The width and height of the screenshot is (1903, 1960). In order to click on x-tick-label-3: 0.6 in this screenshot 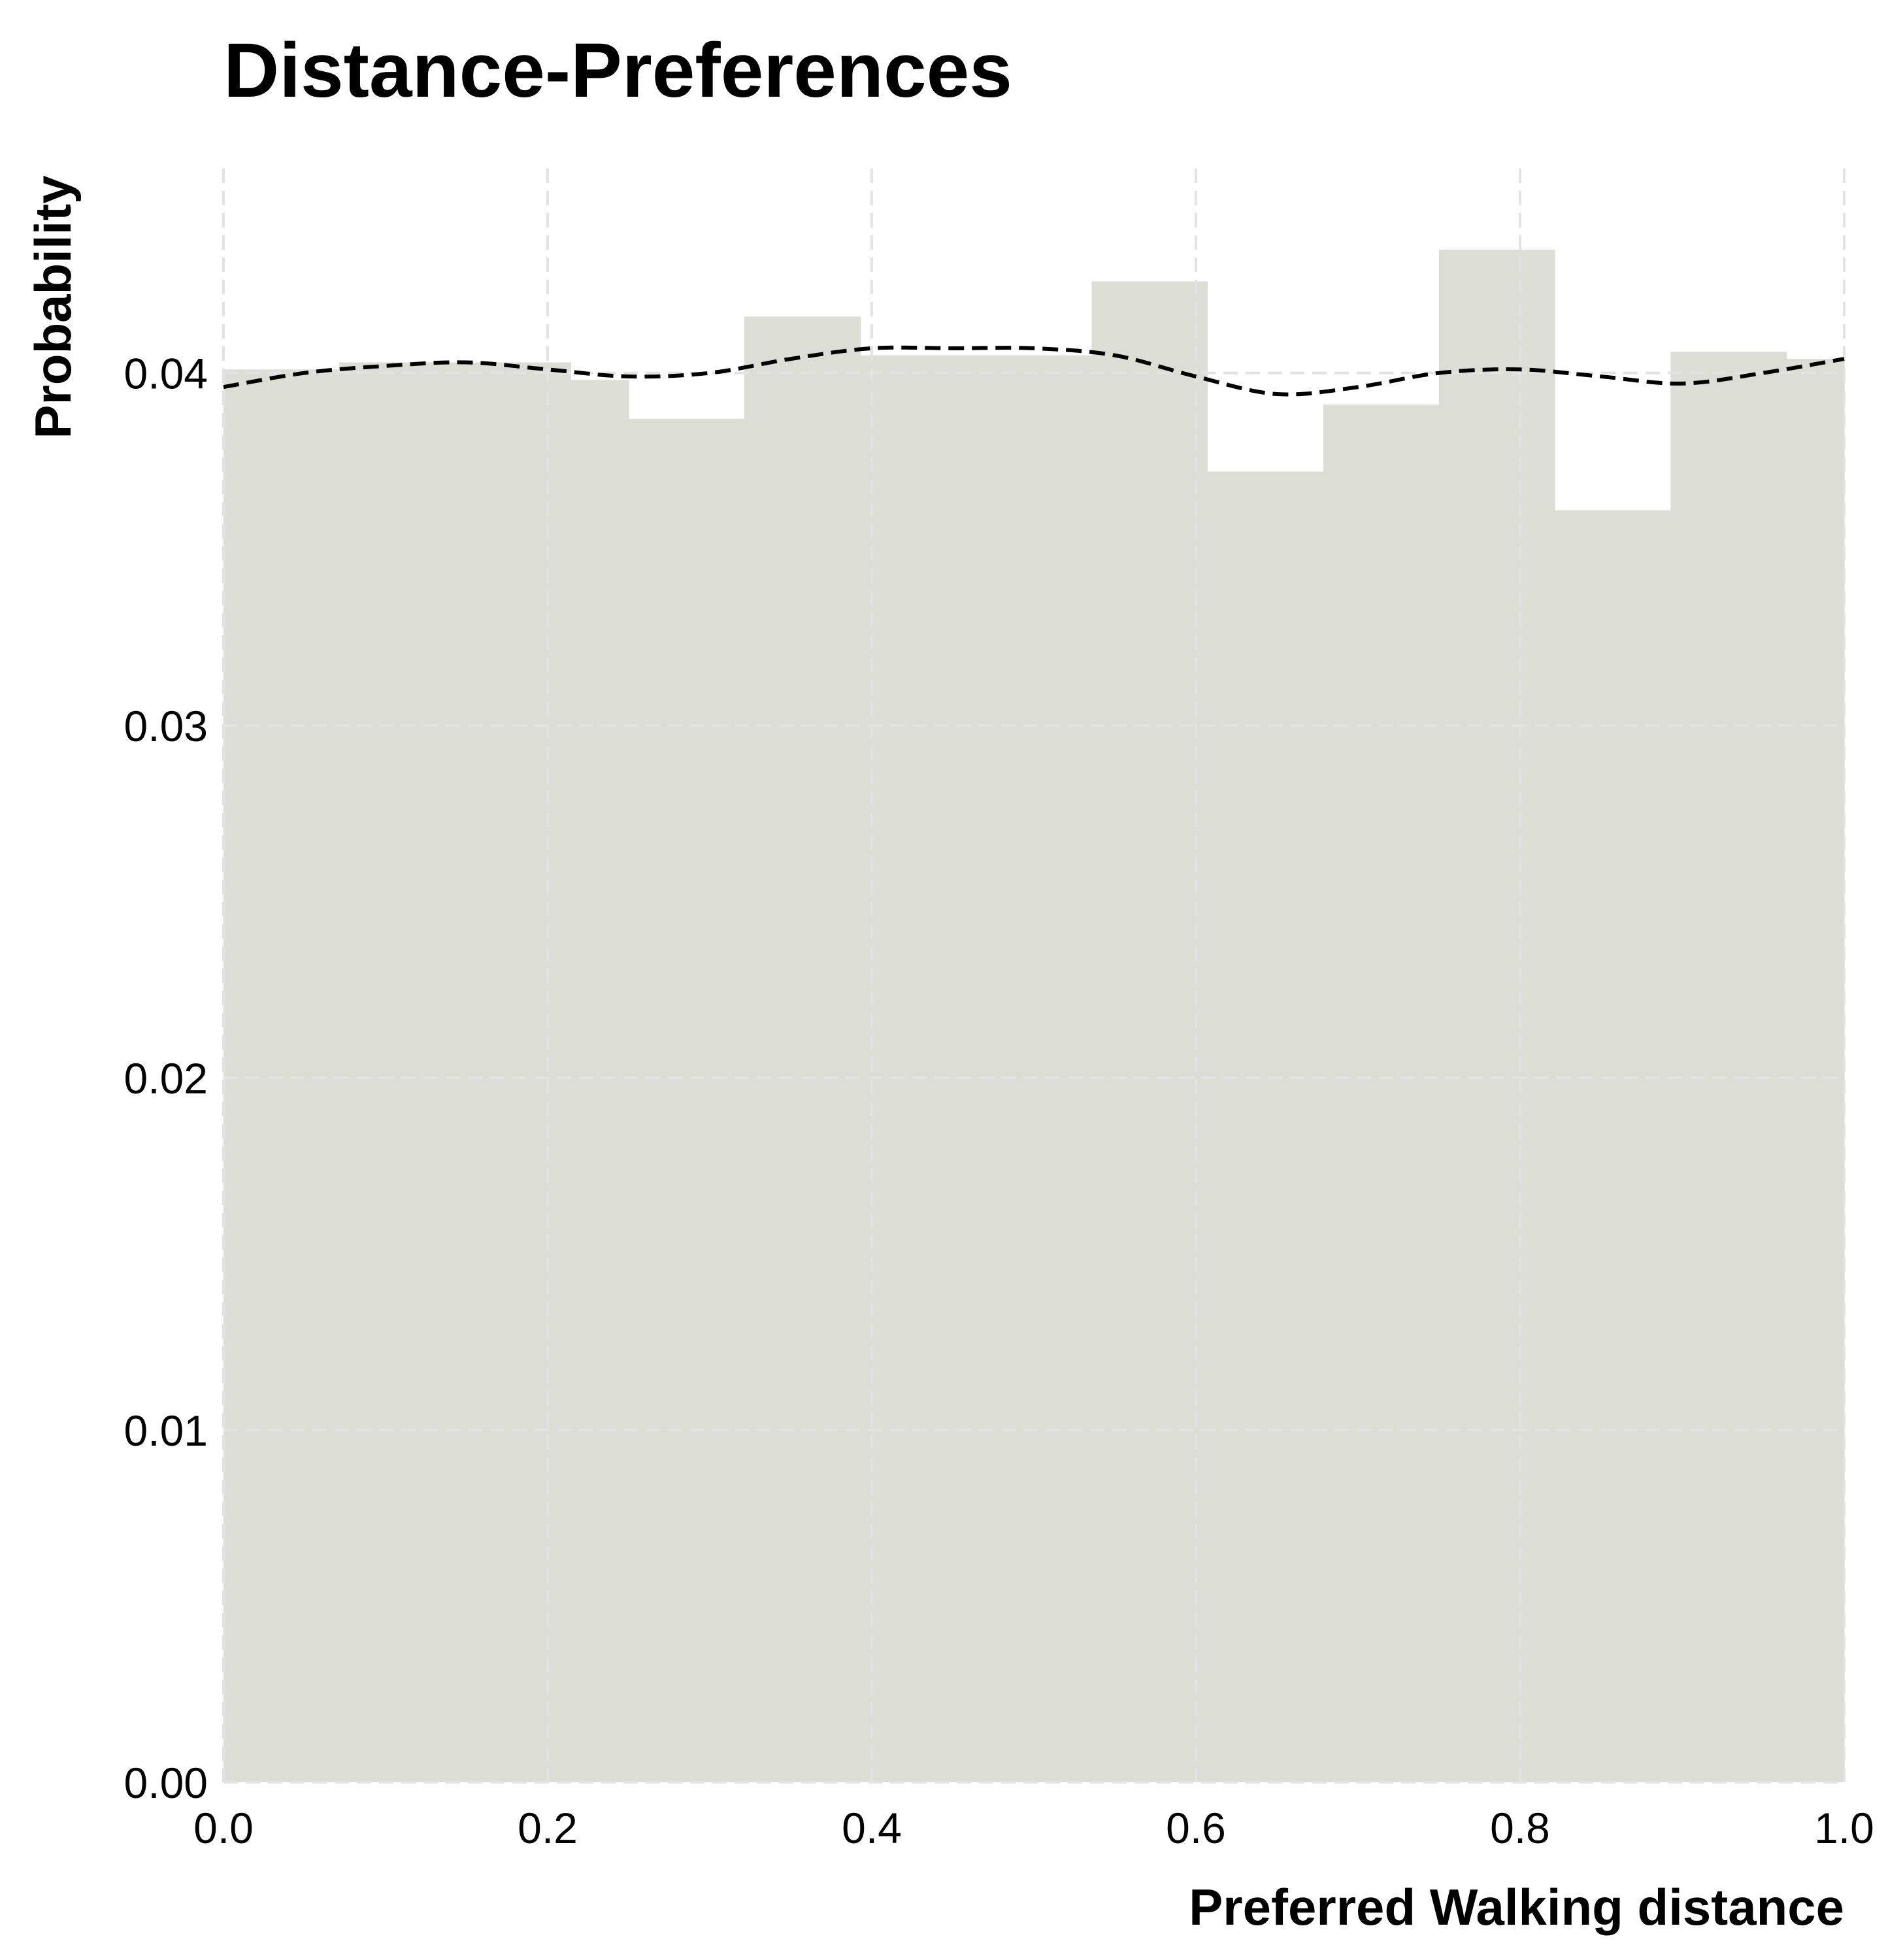, I will do `click(1196, 1828)`.